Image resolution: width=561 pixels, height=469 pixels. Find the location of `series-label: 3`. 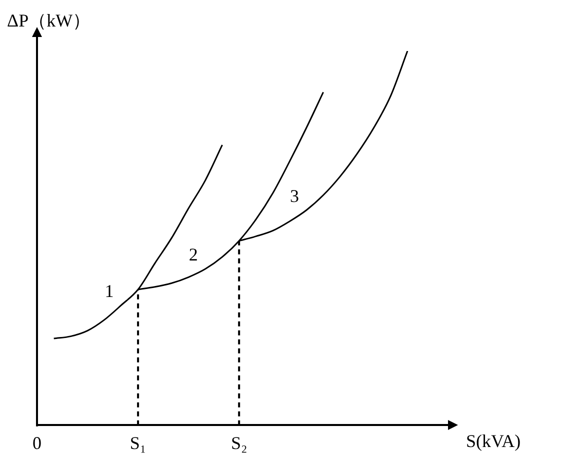

series-label: 3 is located at coordinates (294, 196).